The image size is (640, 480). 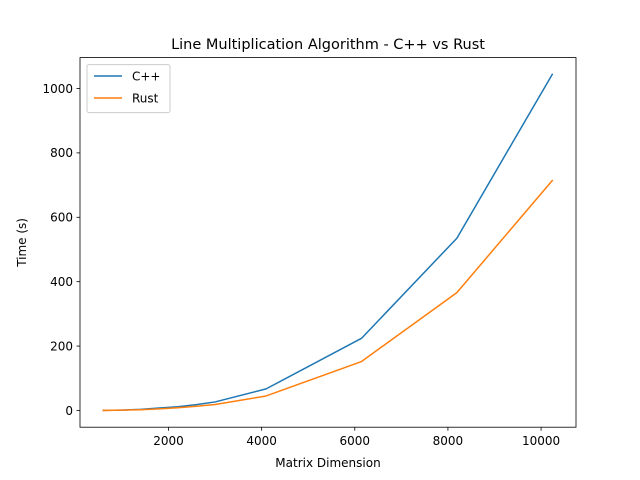 I want to click on y-tick-label: 600, so click(x=61, y=218).